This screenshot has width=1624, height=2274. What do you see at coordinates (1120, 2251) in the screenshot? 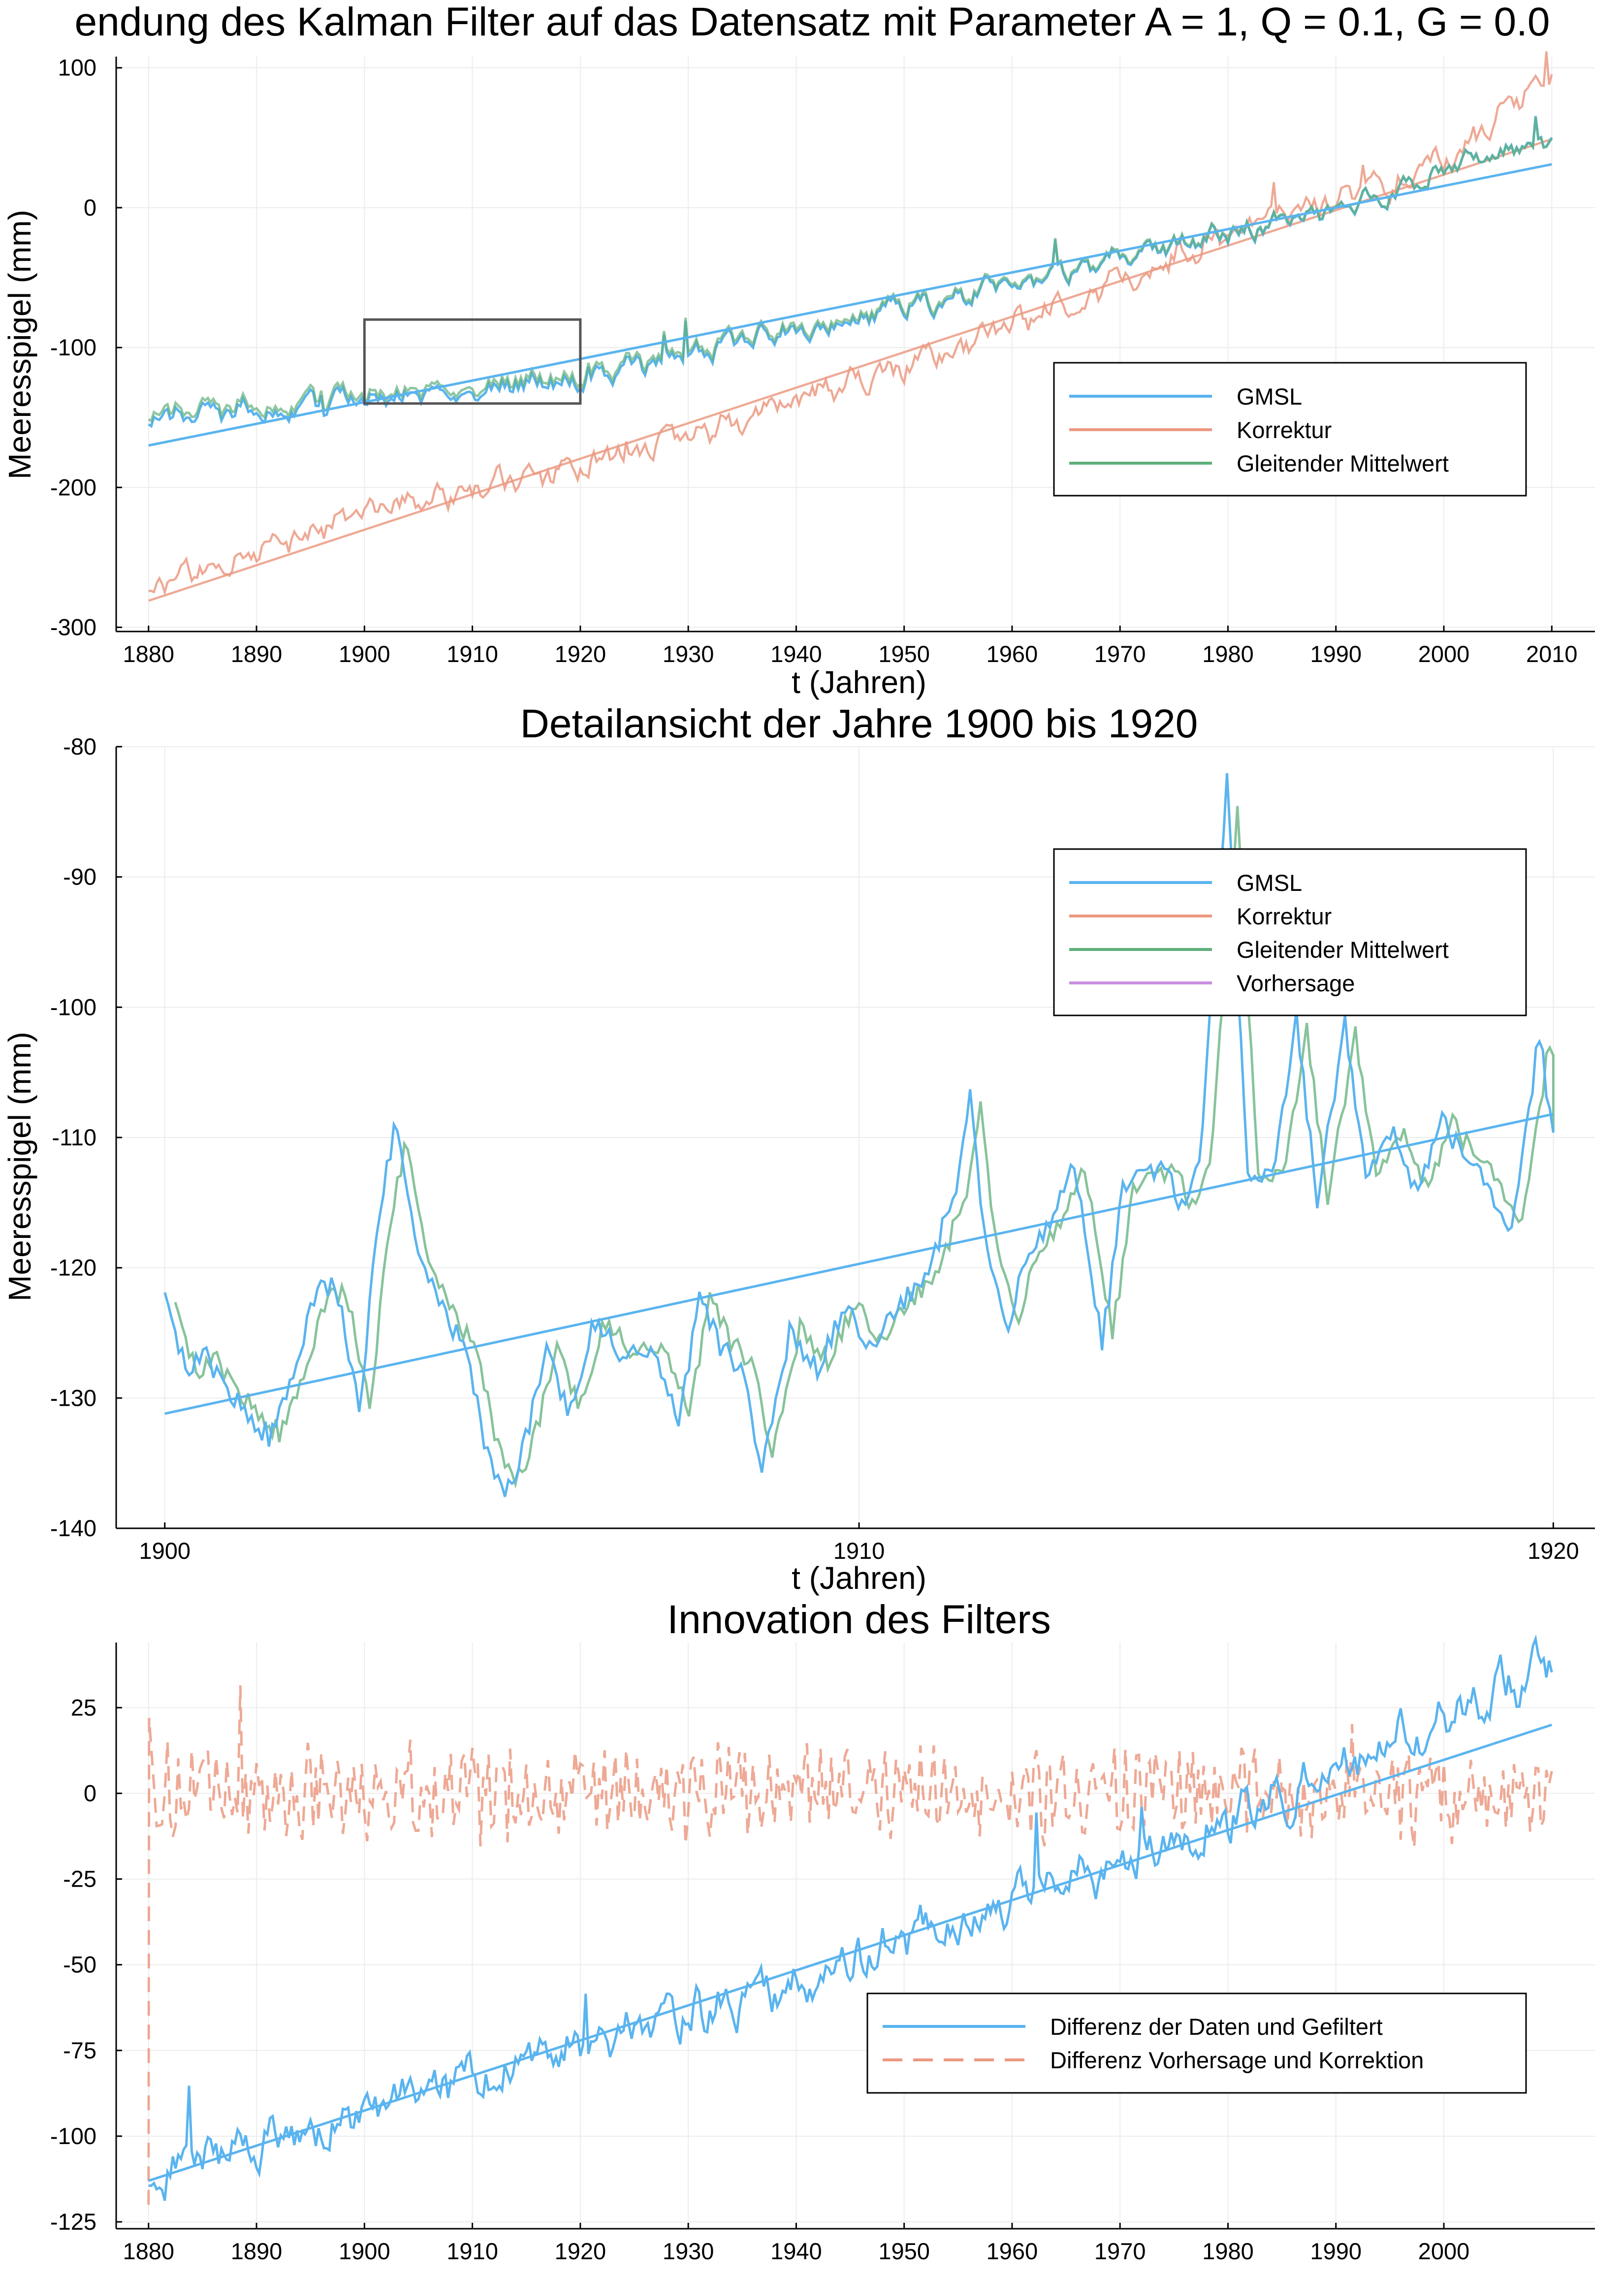
I see `p3-xtick-label-1970: 1970` at bounding box center [1120, 2251].